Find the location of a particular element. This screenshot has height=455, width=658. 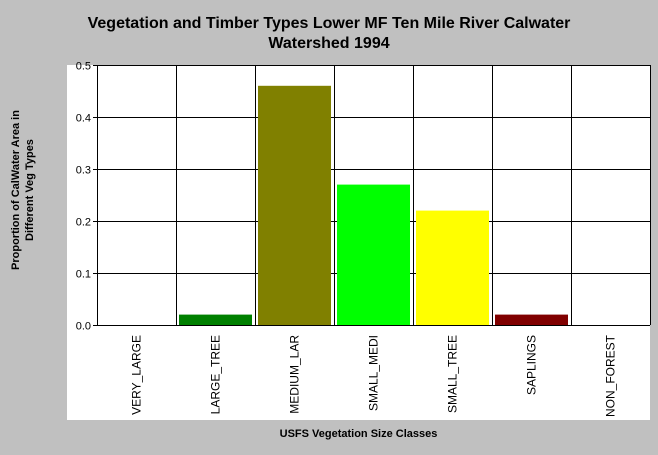

y-tick-label: 0.3 is located at coordinates (83, 171).